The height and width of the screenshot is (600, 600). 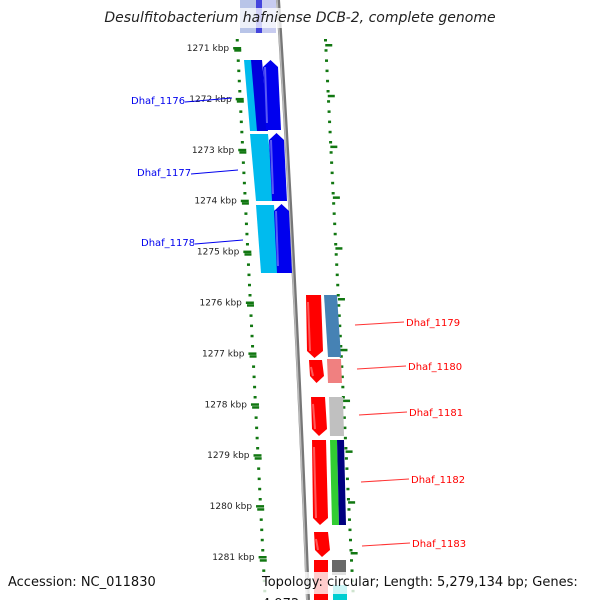 What do you see at coordinates (433, 323) in the screenshot?
I see `gene-label-dhaf_1179: Dhaf_1179` at bounding box center [433, 323].